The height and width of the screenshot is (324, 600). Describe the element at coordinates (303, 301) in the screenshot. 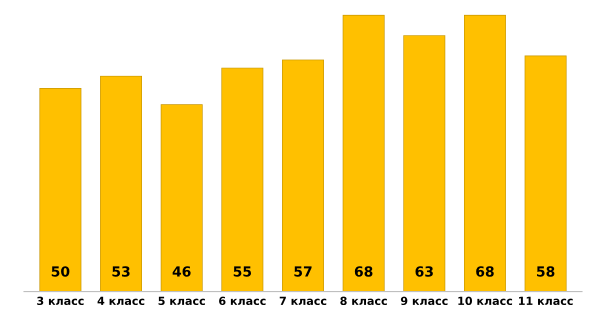

I see `x-tick-label: 7 класс` at that location.